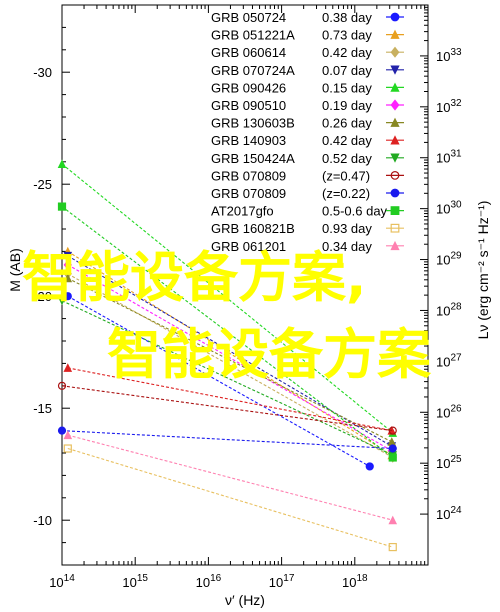 Image resolution: width=500 pixels, height=612 pixels. Describe the element at coordinates (347, 123) in the screenshot. I see `legend-value: 0.26 day` at that location.